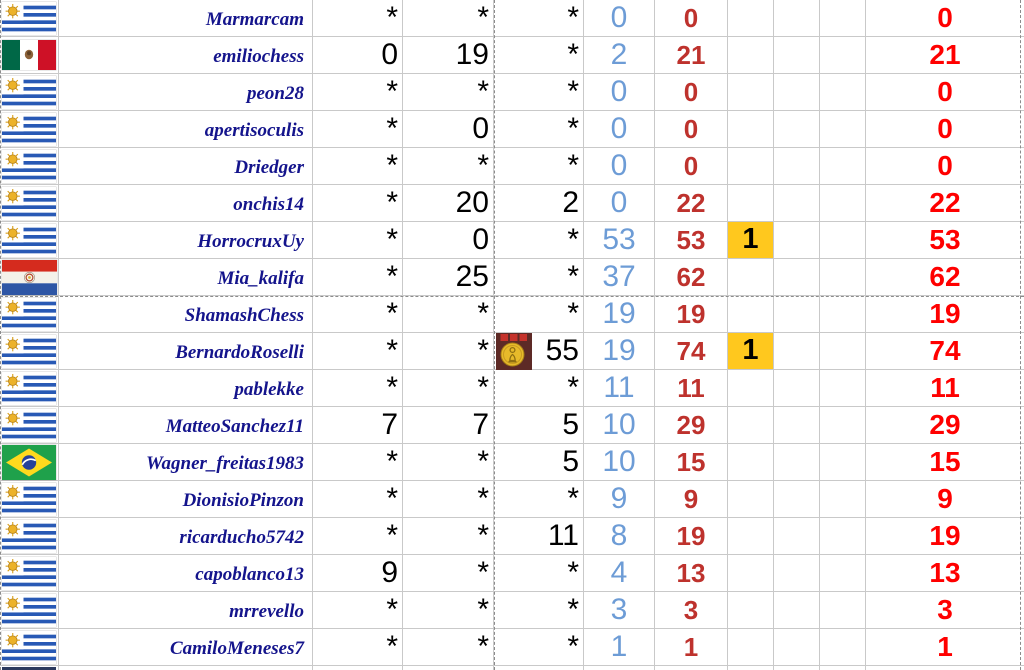 The image size is (1024, 670). What do you see at coordinates (619, 351) in the screenshot?
I see `subtotal-cell: 19` at bounding box center [619, 351].